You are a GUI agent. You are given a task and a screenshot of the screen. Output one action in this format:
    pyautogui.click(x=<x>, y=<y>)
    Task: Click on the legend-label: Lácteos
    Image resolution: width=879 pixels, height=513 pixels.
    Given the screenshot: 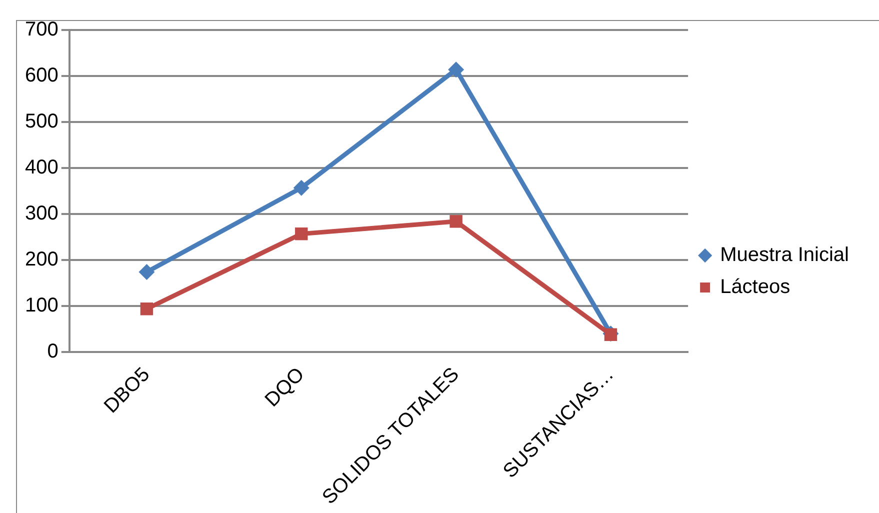 What is the action you would take?
    pyautogui.click(x=755, y=287)
    